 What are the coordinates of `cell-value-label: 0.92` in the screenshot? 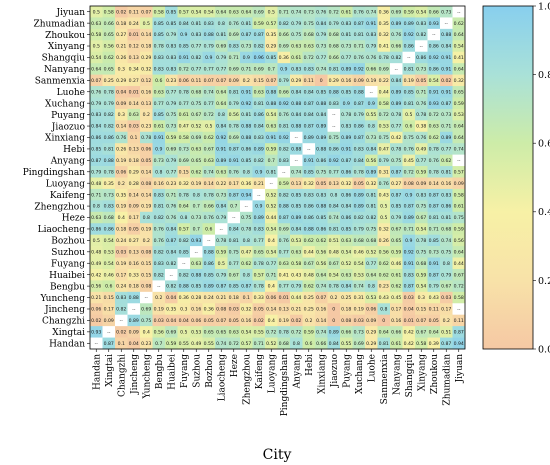 It's located at (409, 35).